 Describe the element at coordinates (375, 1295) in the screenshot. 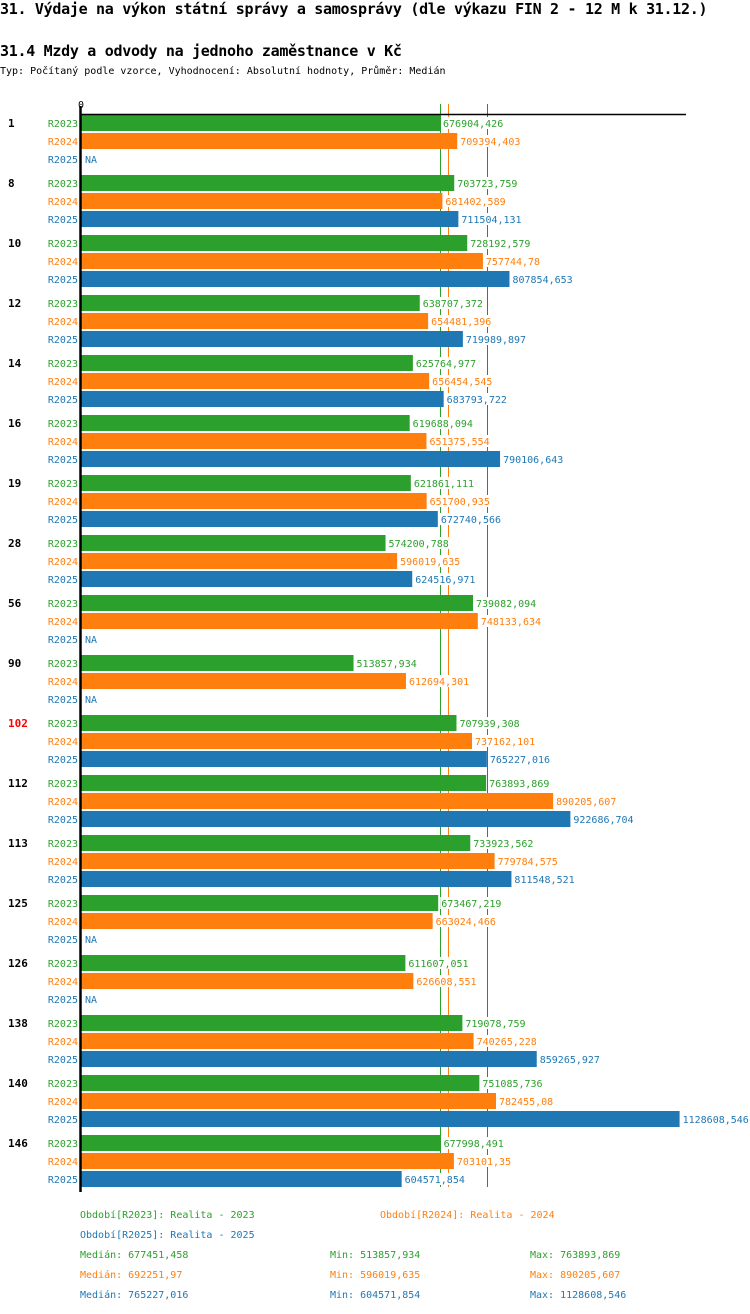

I see `stat-min-r2025: Min: 604571,854` at that location.